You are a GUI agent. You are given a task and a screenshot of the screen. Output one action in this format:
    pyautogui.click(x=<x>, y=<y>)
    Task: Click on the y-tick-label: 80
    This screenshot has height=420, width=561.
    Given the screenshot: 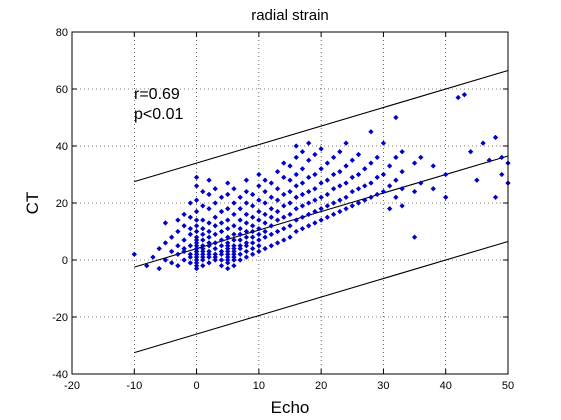 What is the action you would take?
    pyautogui.click(x=62, y=33)
    